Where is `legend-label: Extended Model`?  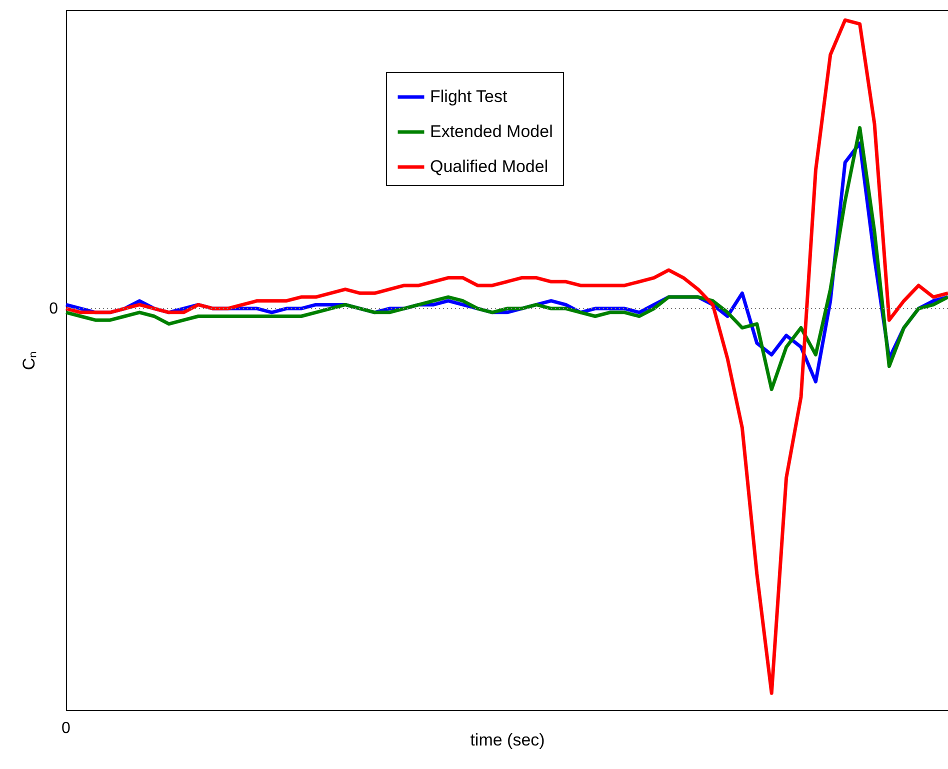 legend-label: Extended Model is located at coordinates (491, 131).